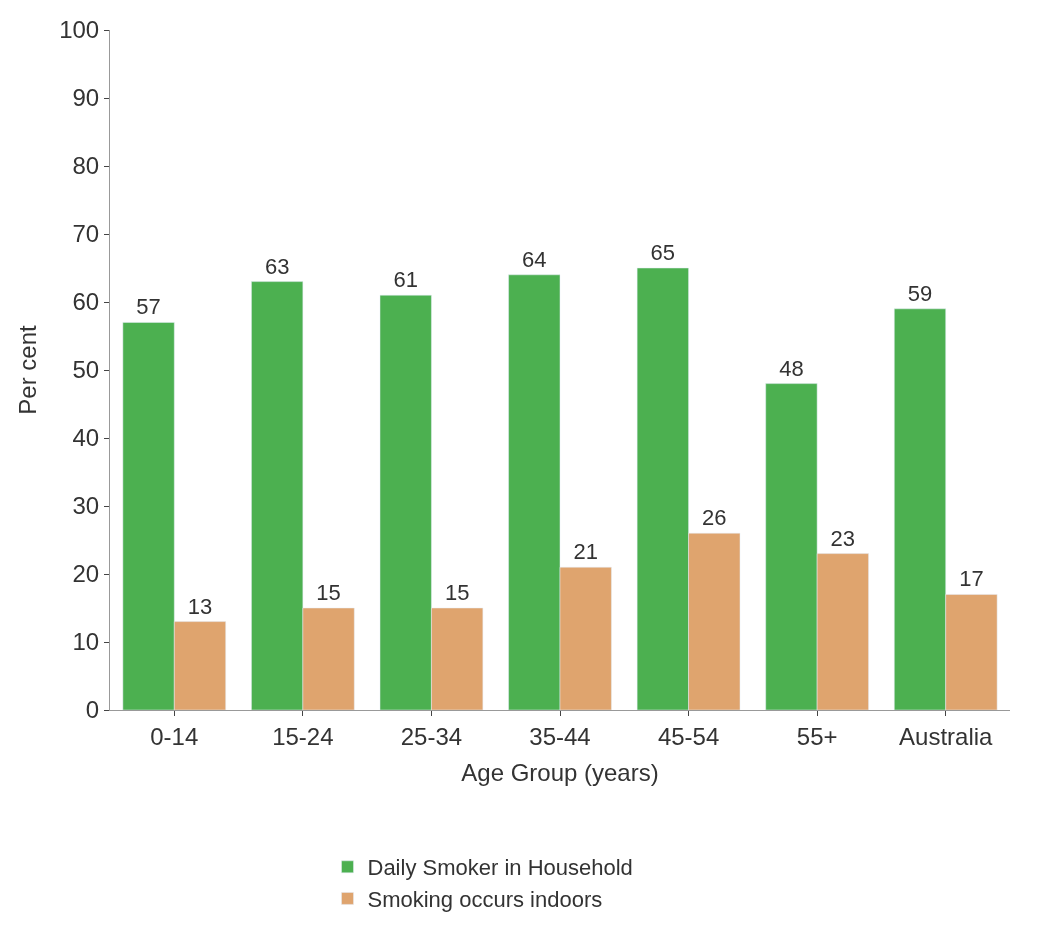 The height and width of the screenshot is (932, 1040). I want to click on data-label: 48, so click(791, 368).